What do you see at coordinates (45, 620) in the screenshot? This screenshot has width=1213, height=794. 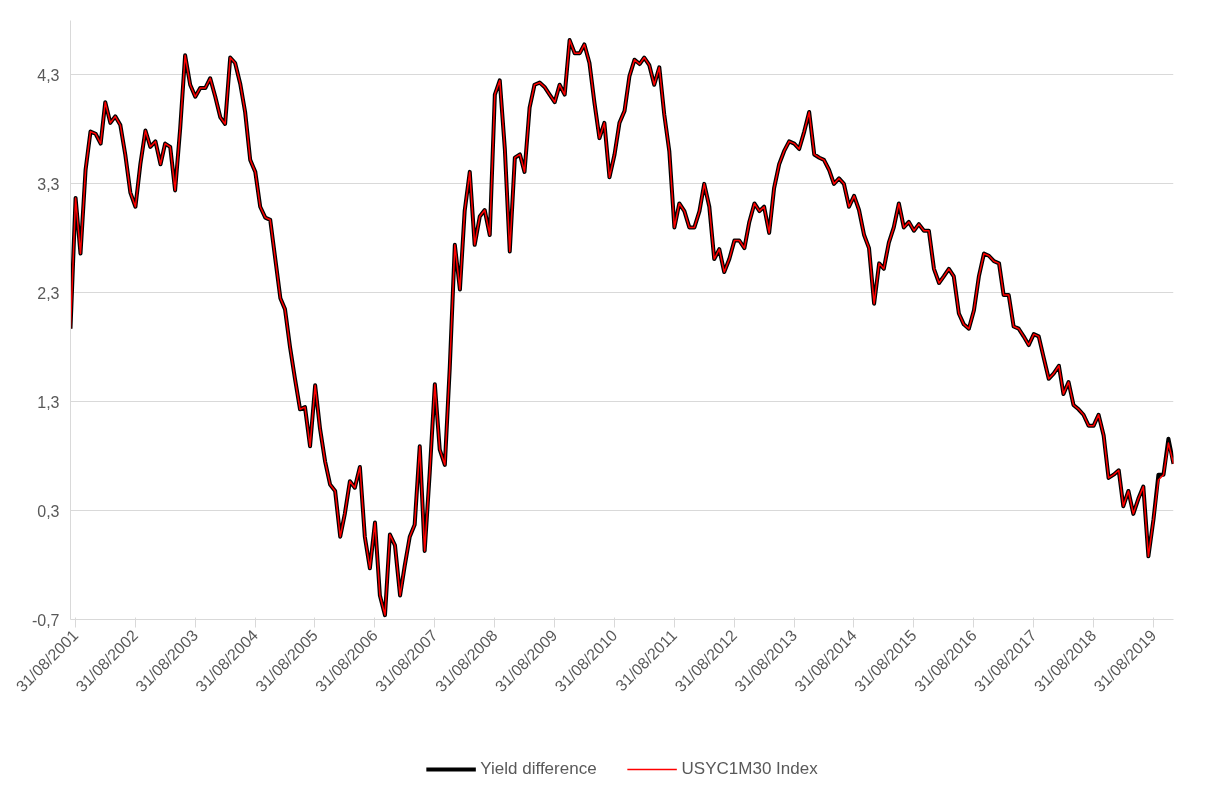 I see `y-tick-label: -0,7` at bounding box center [45, 620].